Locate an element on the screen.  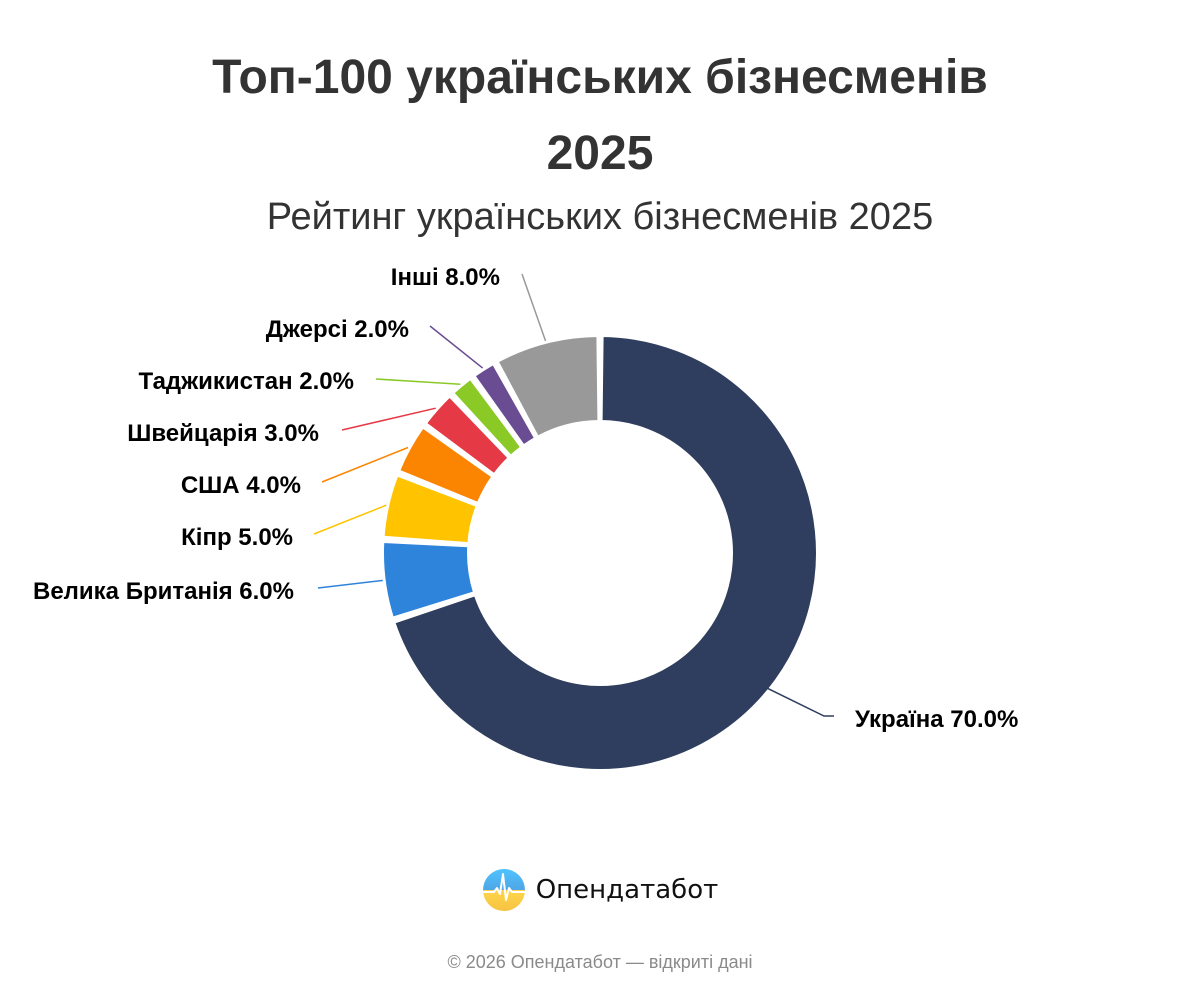
data-label: Кіпр 5.0% is located at coordinates (237, 537).